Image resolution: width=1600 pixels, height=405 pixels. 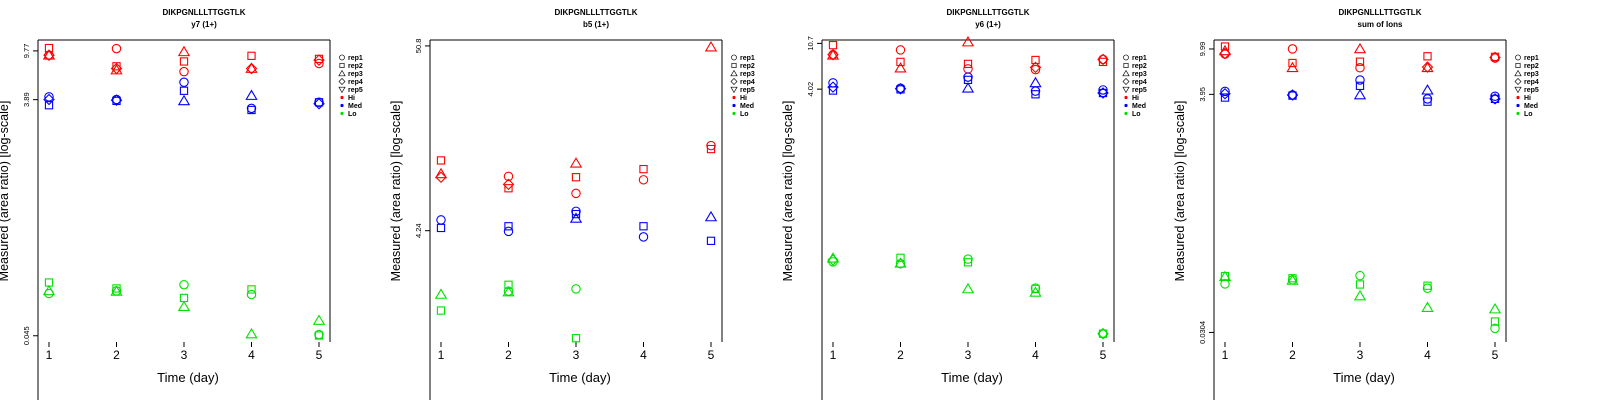 I want to click on y-tick-label: 3.95, so click(x=1202, y=94).